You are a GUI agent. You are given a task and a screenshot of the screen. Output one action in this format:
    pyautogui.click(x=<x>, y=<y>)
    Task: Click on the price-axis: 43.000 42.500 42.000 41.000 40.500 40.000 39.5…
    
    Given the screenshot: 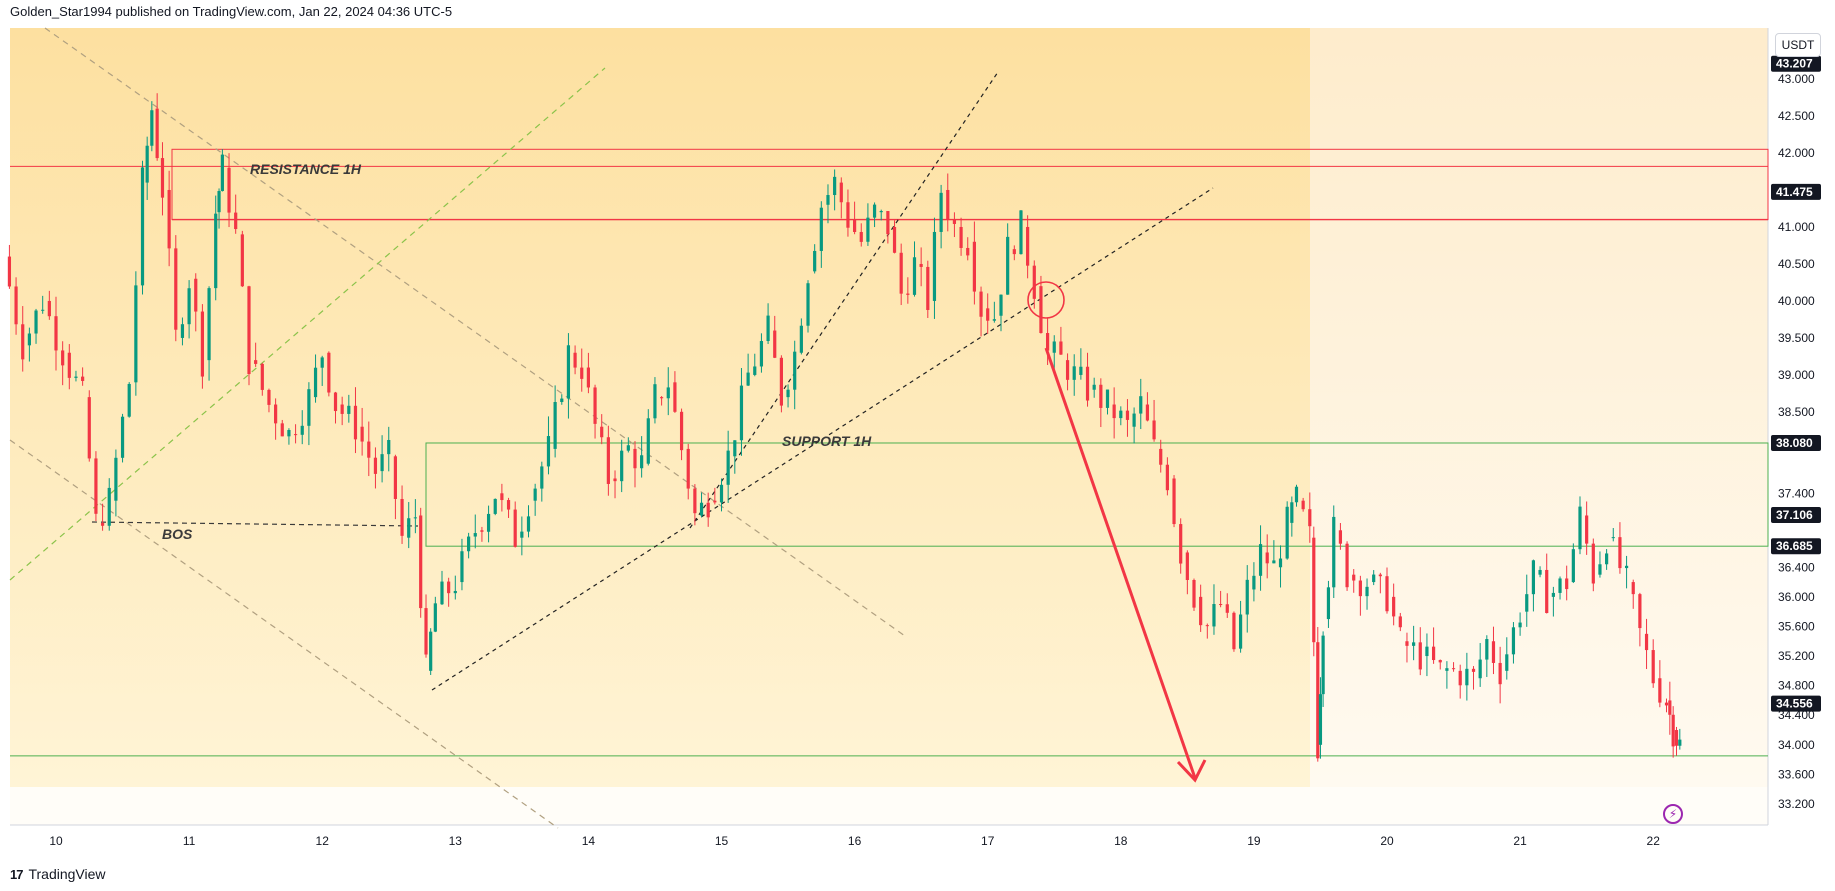 What is the action you would take?
    pyautogui.click(x=1796, y=433)
    